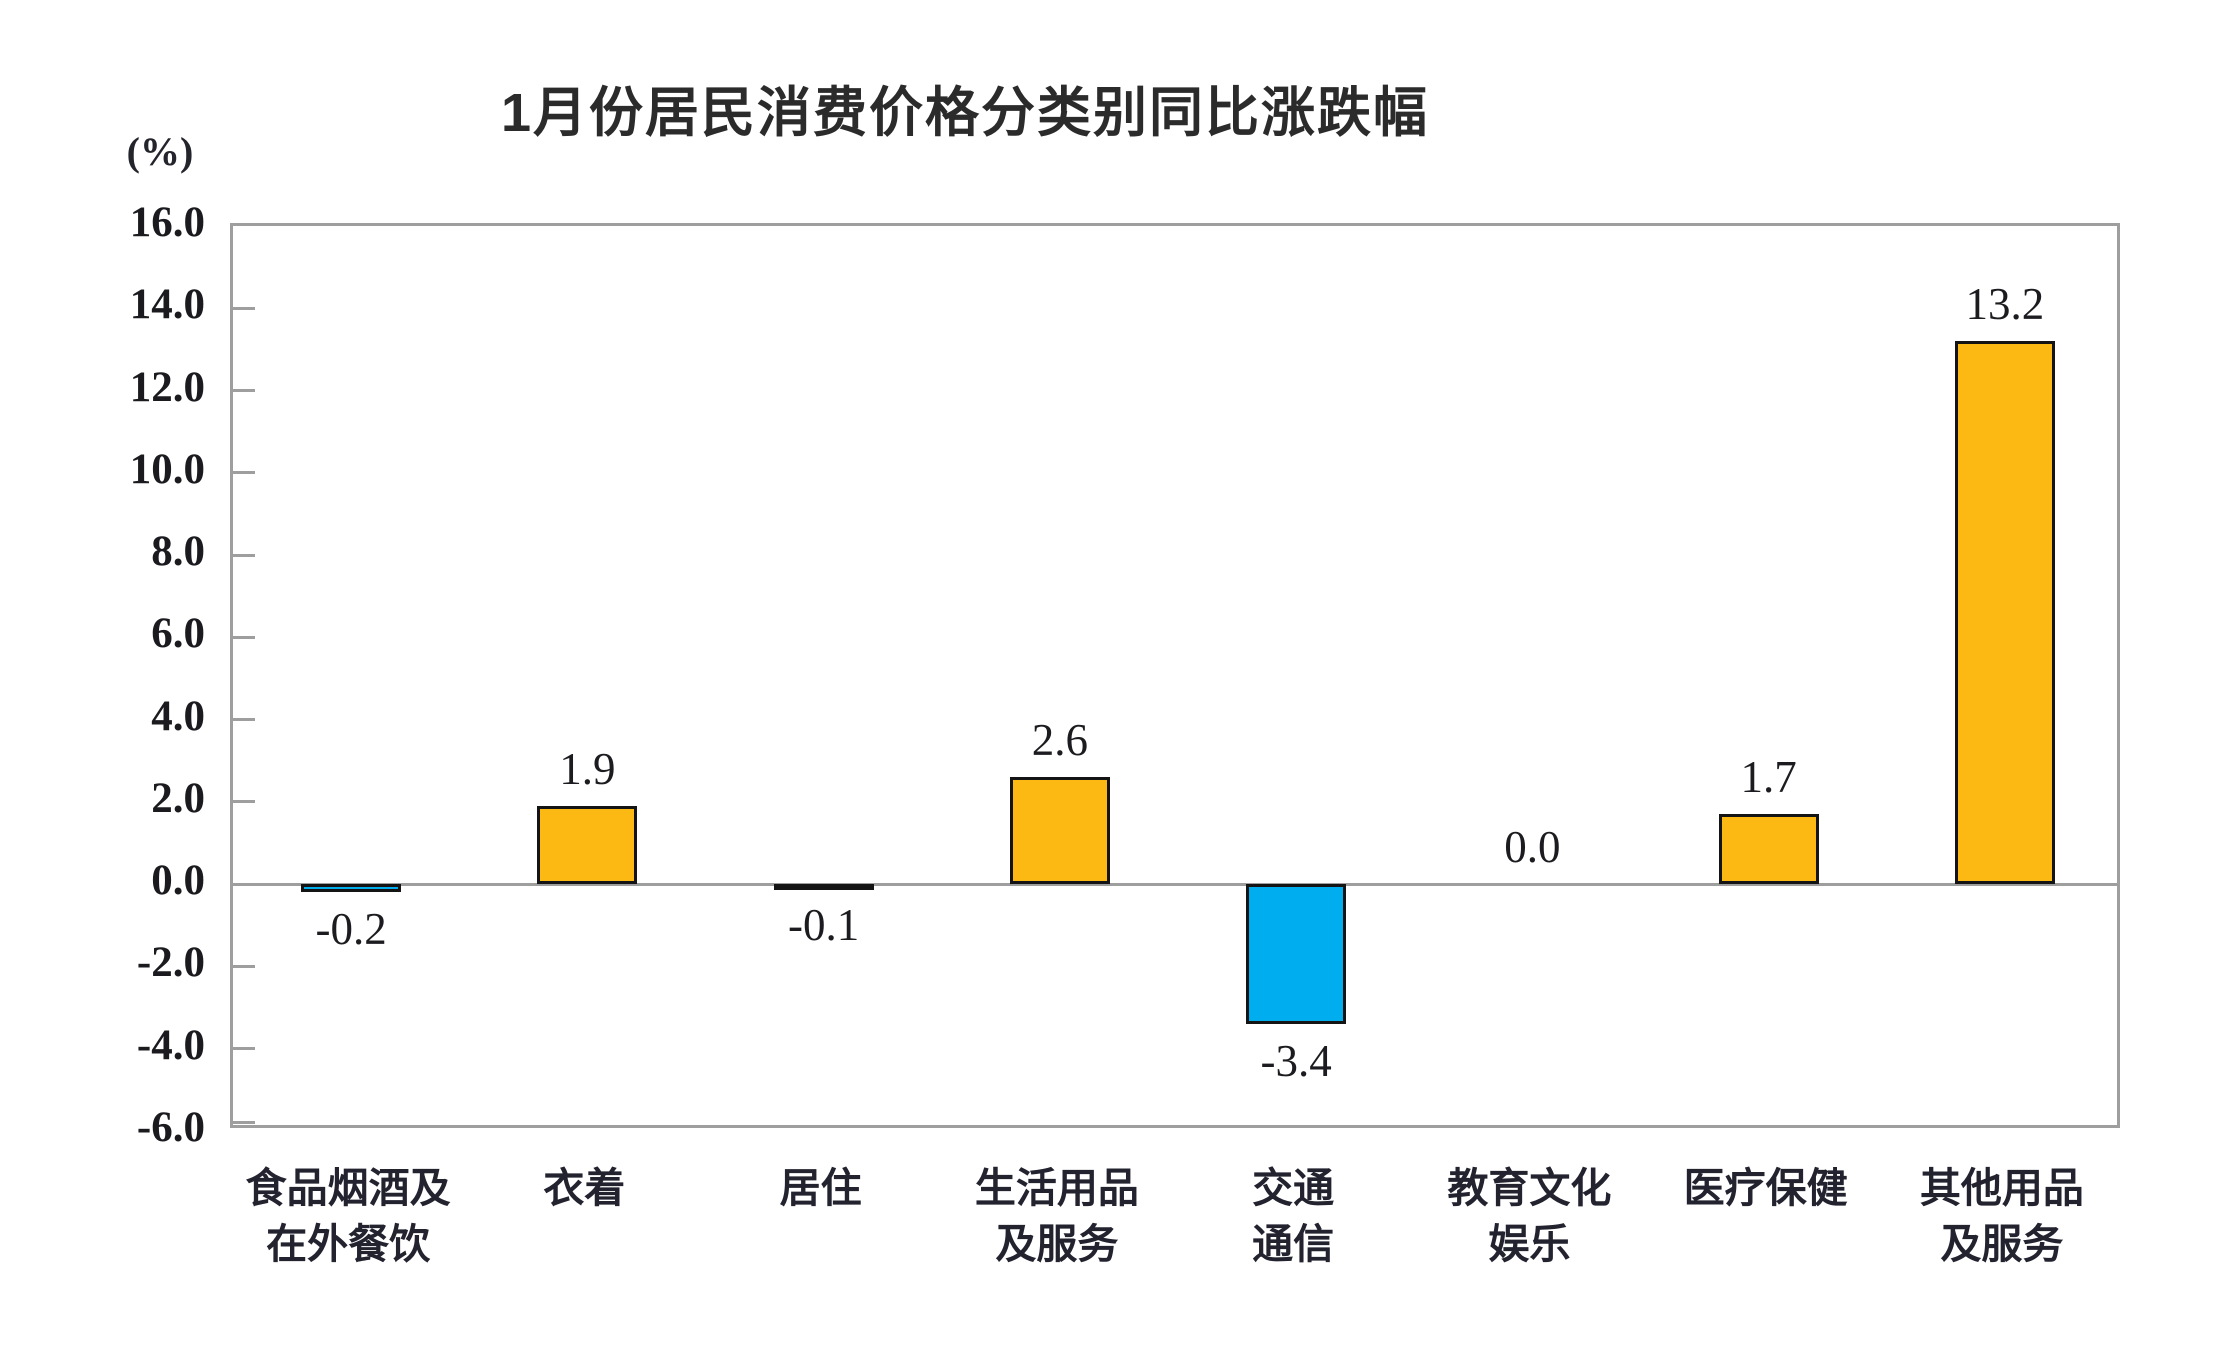  I want to click on x-axis-category-label: 居住, so click(821, 1188).